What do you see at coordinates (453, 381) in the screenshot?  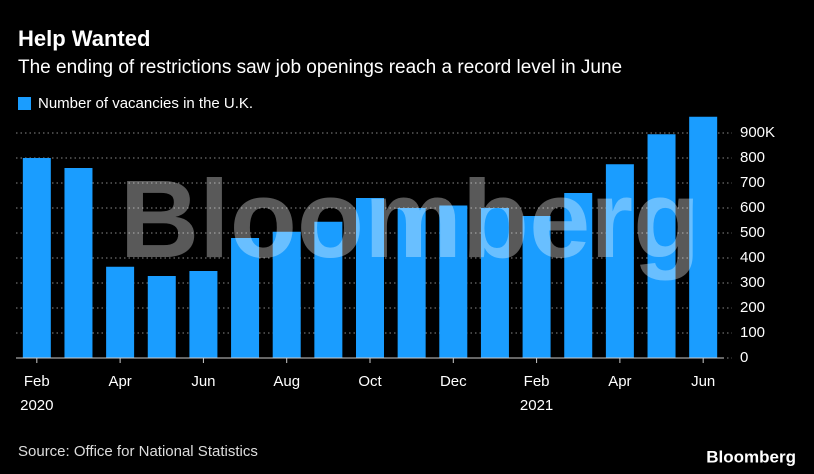 I see `x-tick-label: Dec` at bounding box center [453, 381].